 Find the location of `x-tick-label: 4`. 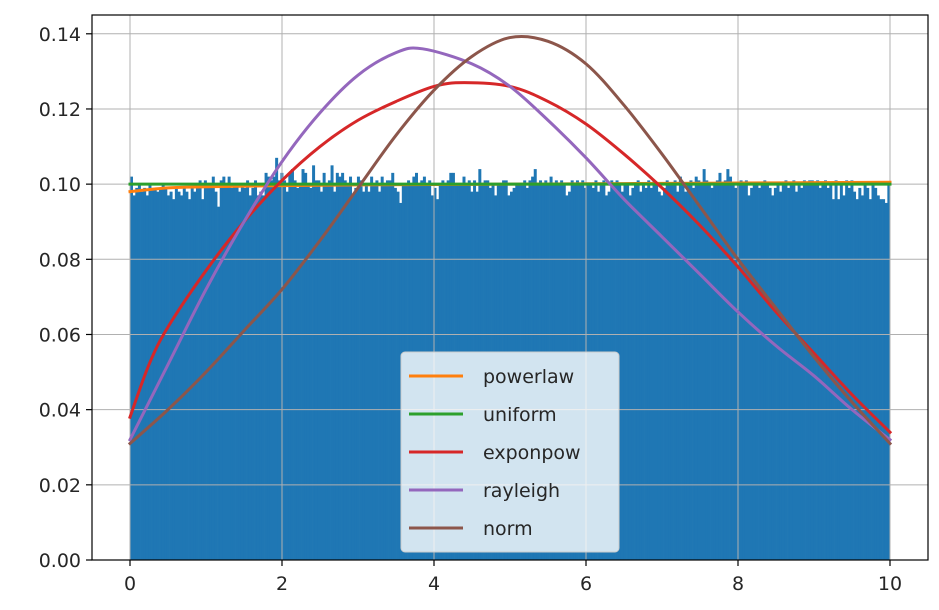

x-tick-label: 4 is located at coordinates (434, 584).